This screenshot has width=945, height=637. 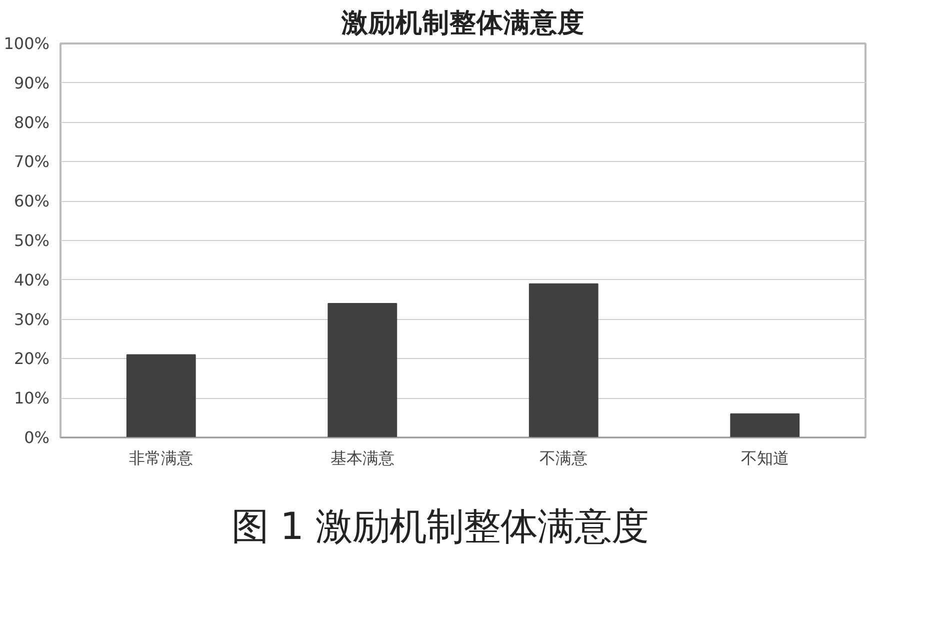 What do you see at coordinates (32, 280) in the screenshot?
I see `y-tick-label: 40%` at bounding box center [32, 280].